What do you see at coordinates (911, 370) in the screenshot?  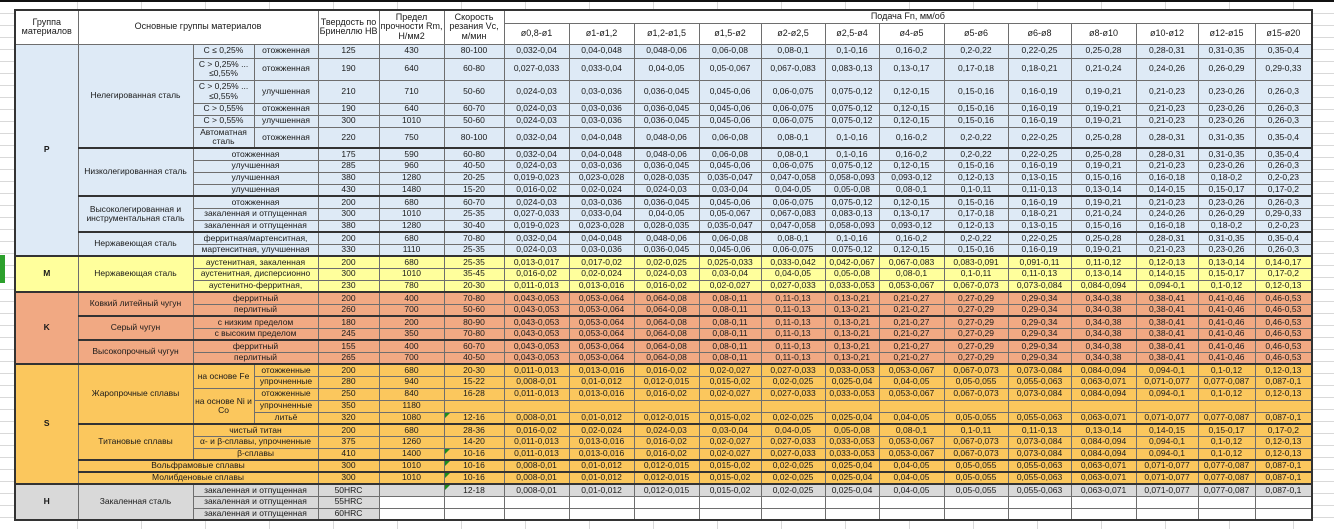 I see `cell-feed: 0,053-0,067` at bounding box center [911, 370].